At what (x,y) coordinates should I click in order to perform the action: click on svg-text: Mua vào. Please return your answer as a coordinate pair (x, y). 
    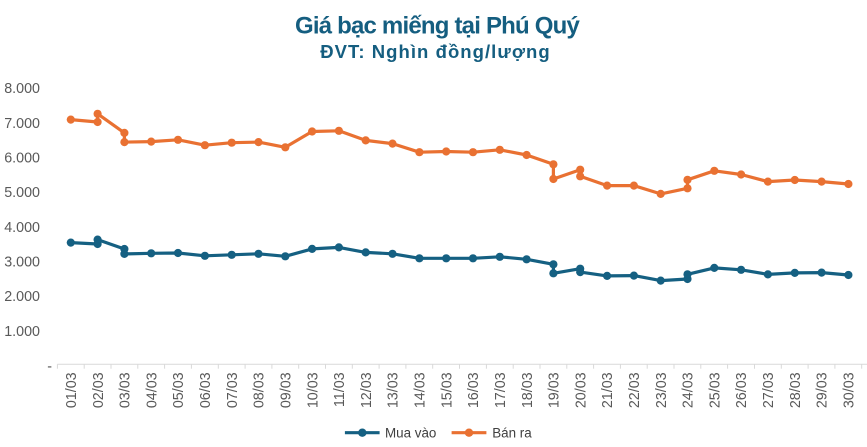
    Looking at the image, I should click on (410, 432).